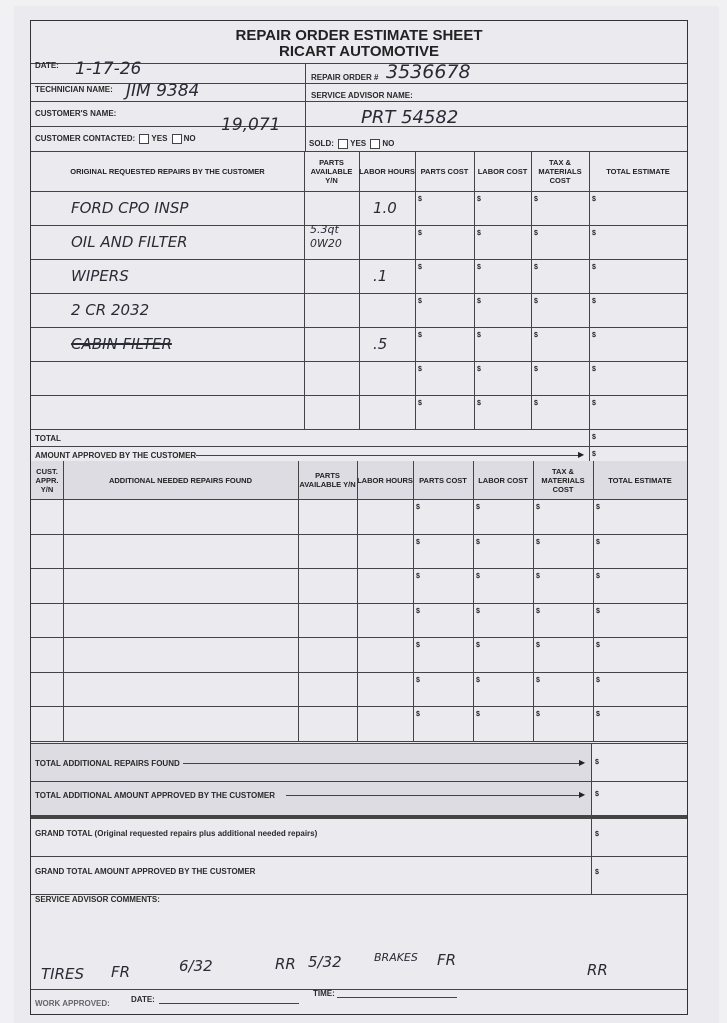 The width and height of the screenshot is (727, 1023). What do you see at coordinates (343, 144) in the screenshot?
I see `sold-yes-checkbox` at bounding box center [343, 144].